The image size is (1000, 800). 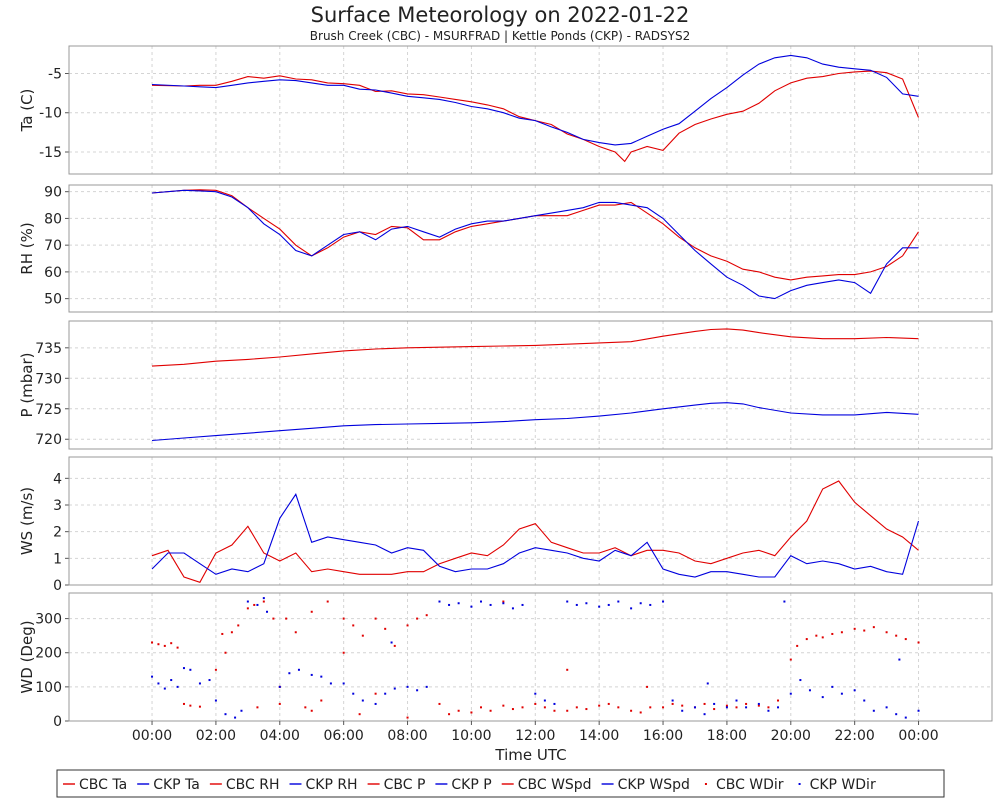 What do you see at coordinates (53, 300) in the screenshot?
I see `y-tick-label: 50` at bounding box center [53, 300].